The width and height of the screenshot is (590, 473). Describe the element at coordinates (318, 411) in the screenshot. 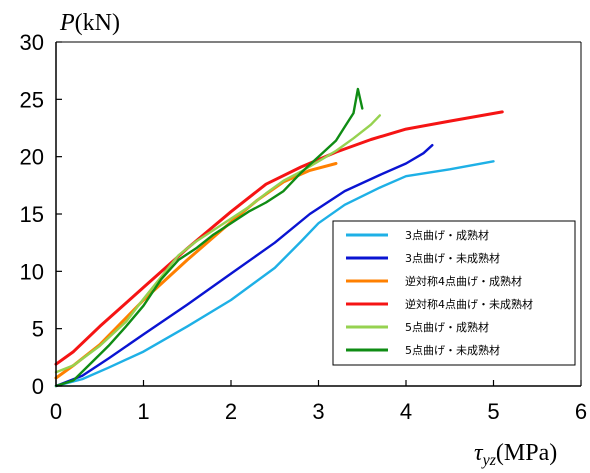

I see `x-tick-label: 3` at that location.